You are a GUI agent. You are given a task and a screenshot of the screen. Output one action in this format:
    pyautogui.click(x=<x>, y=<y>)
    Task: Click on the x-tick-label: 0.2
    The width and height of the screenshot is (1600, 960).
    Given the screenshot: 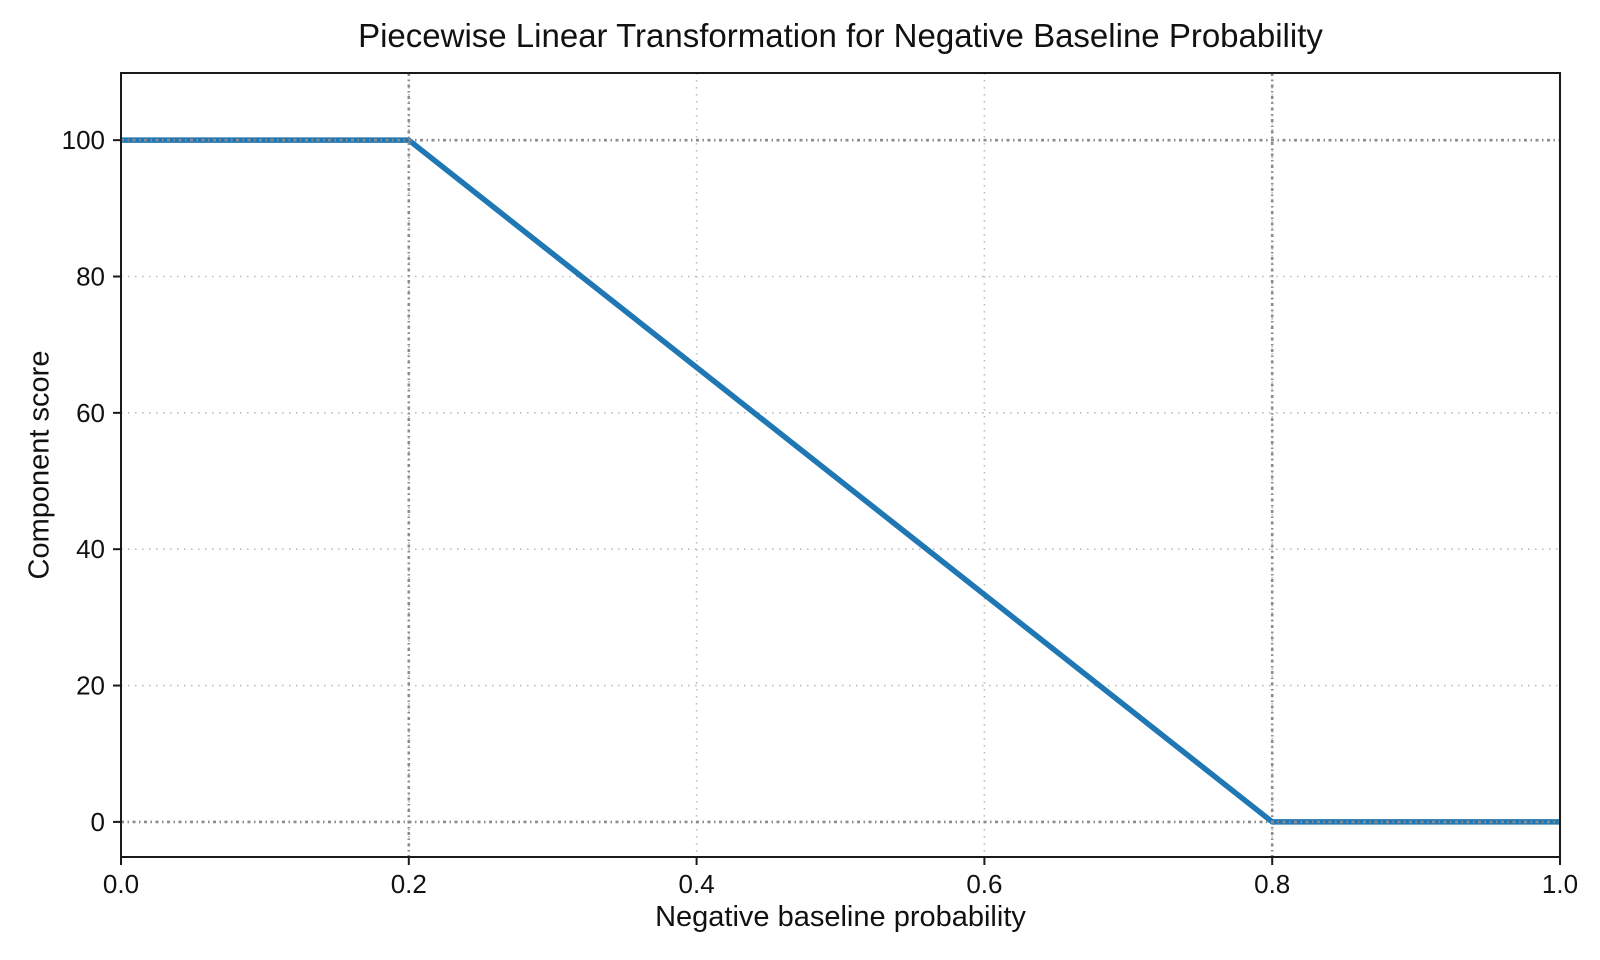 What is the action you would take?
    pyautogui.click(x=409, y=884)
    